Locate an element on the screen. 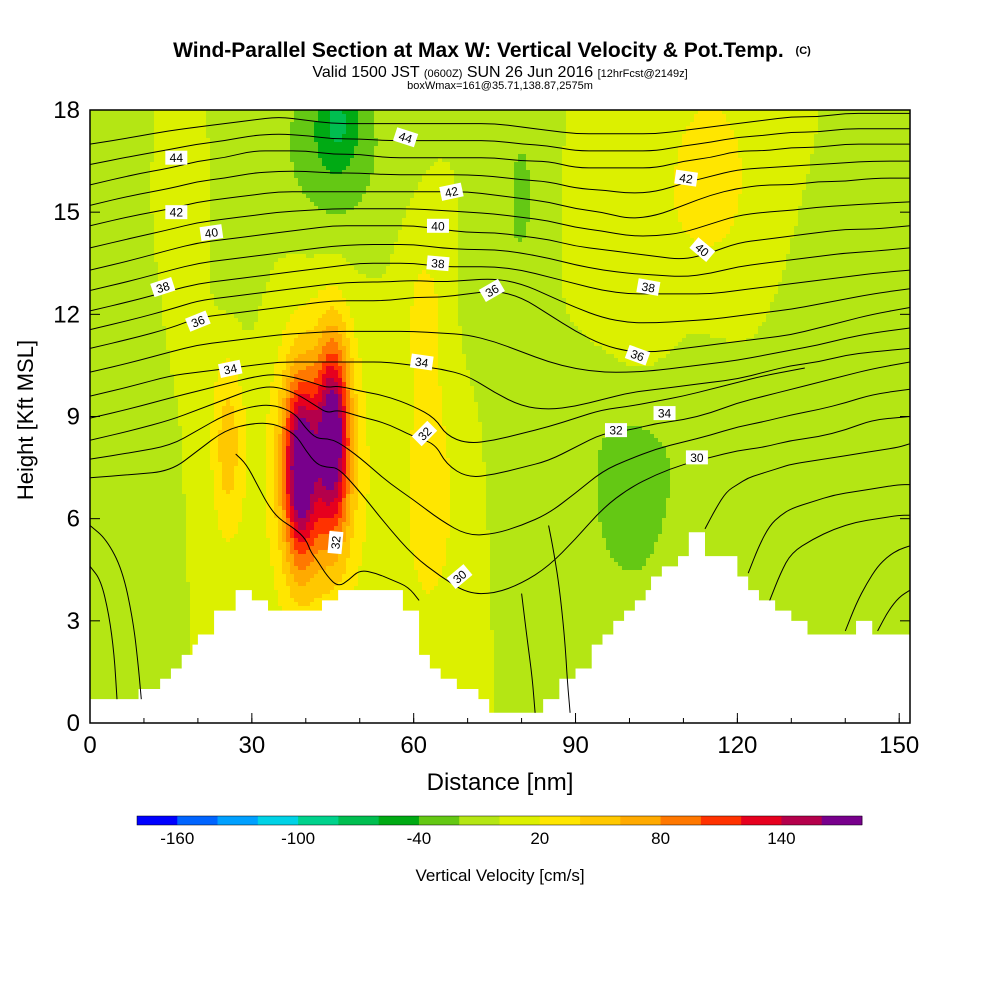 The width and height of the screenshot is (1000, 1005). chart-title-mark: (C) is located at coordinates (804, 51).